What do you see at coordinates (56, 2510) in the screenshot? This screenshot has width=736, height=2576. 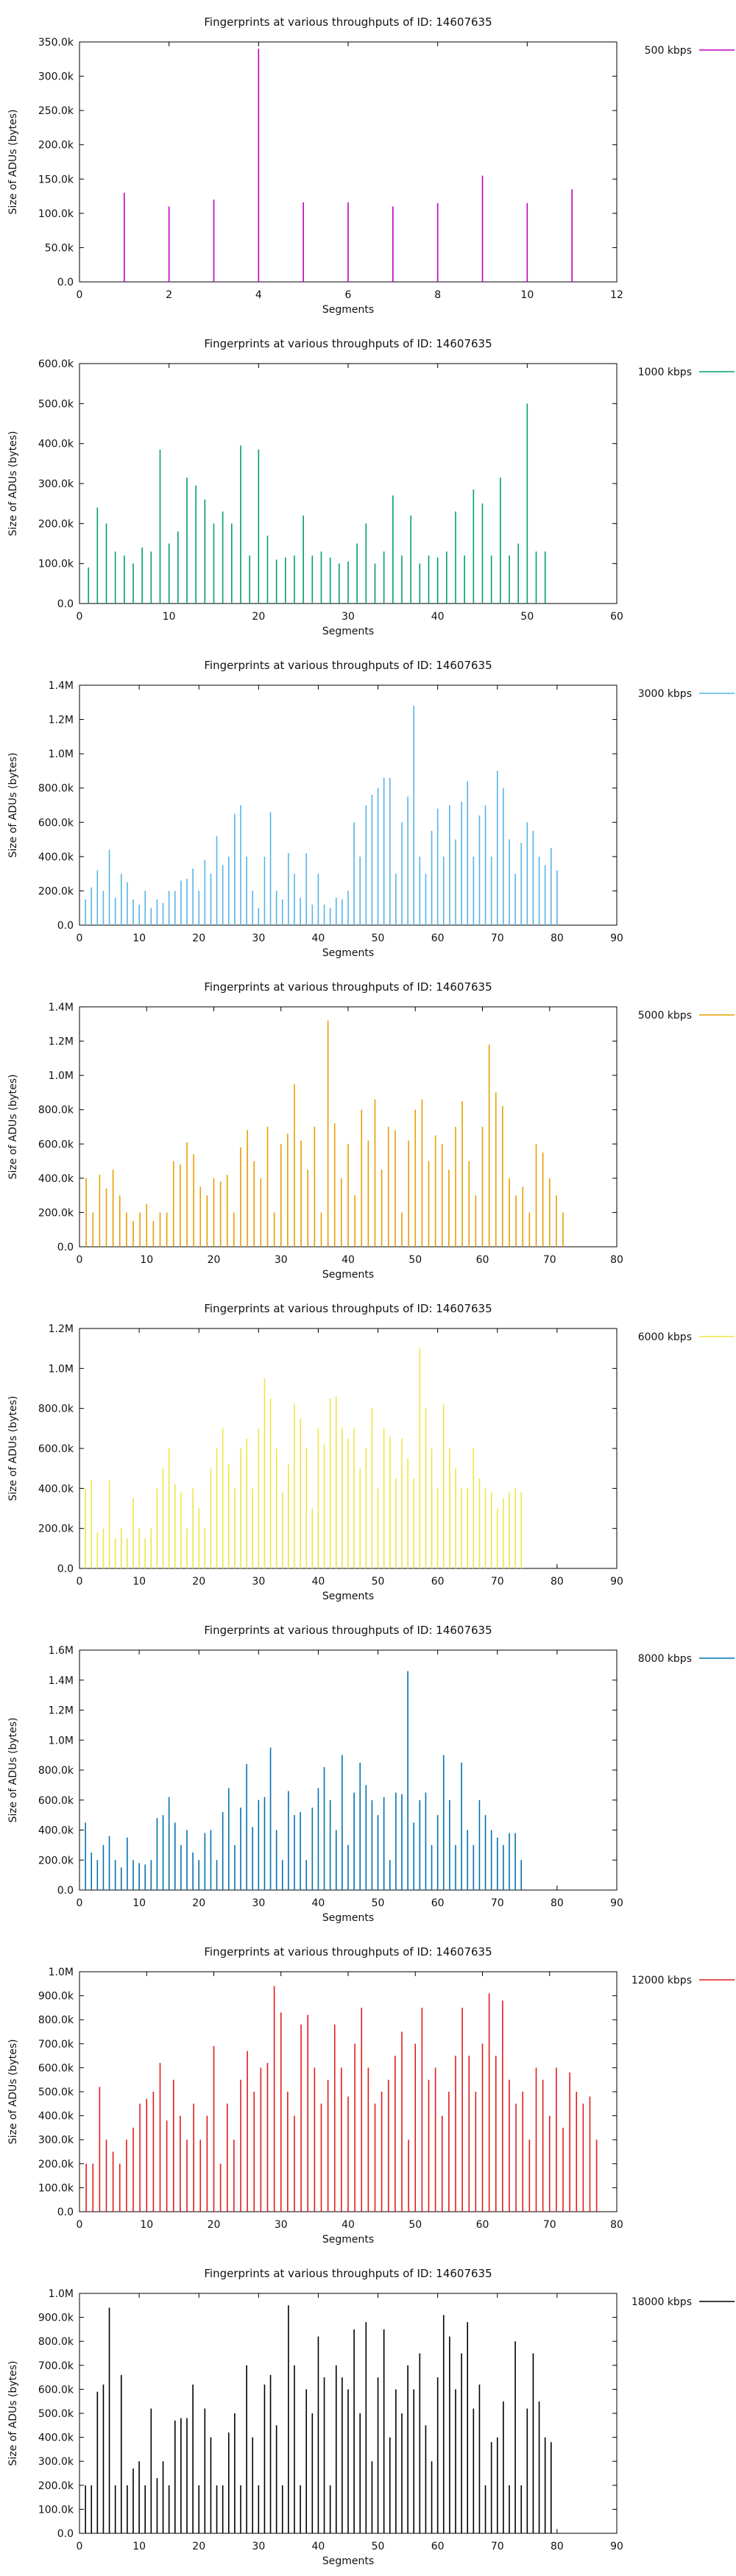 I see `y-tick-label: 100.0k` at bounding box center [56, 2510].